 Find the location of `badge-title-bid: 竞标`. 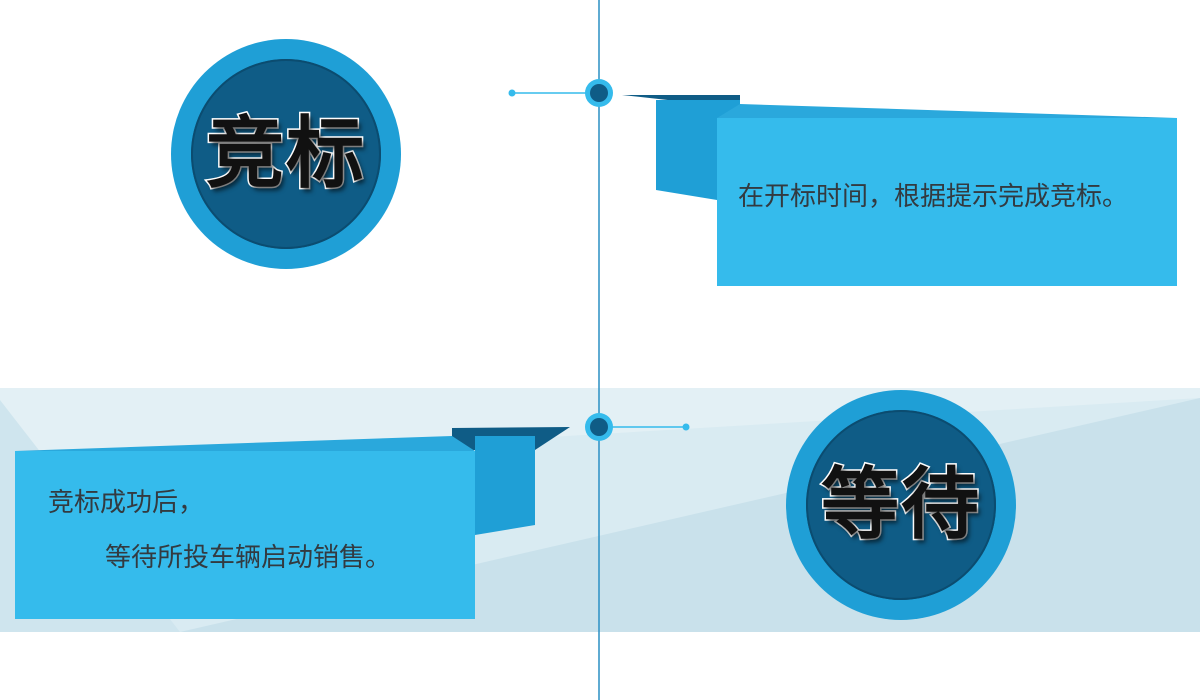

badge-title-bid: 竞标 is located at coordinates (285, 154).